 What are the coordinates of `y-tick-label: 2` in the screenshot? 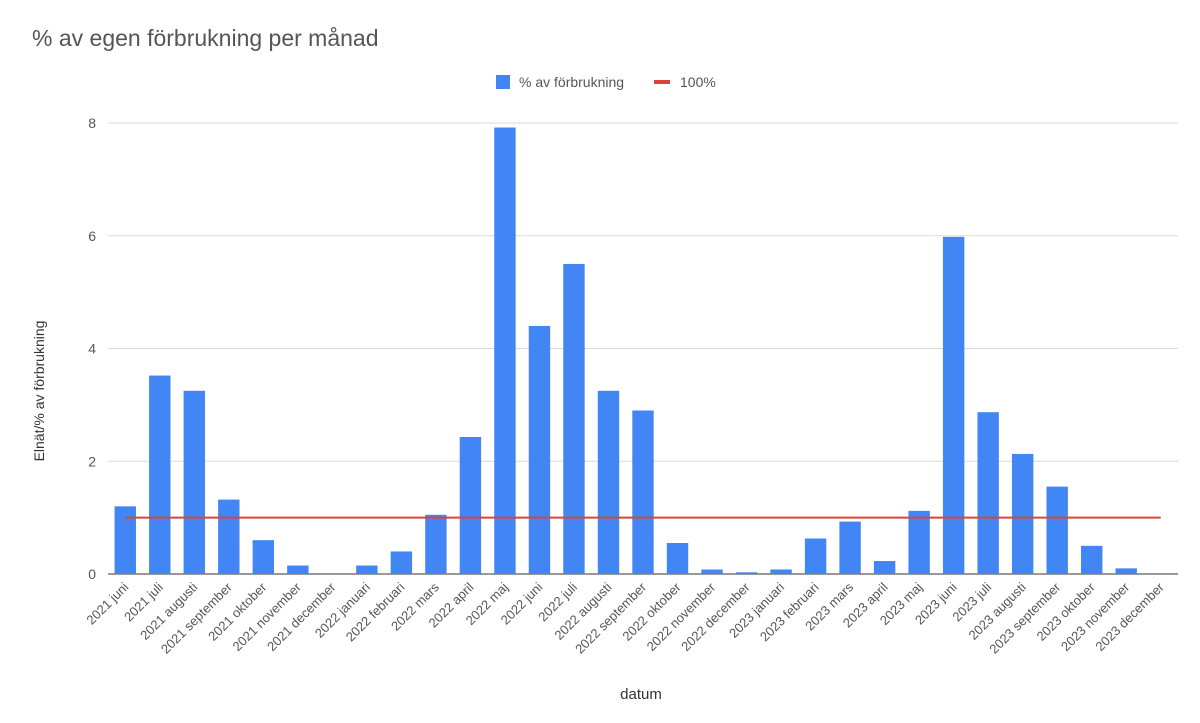 It's located at (92, 461).